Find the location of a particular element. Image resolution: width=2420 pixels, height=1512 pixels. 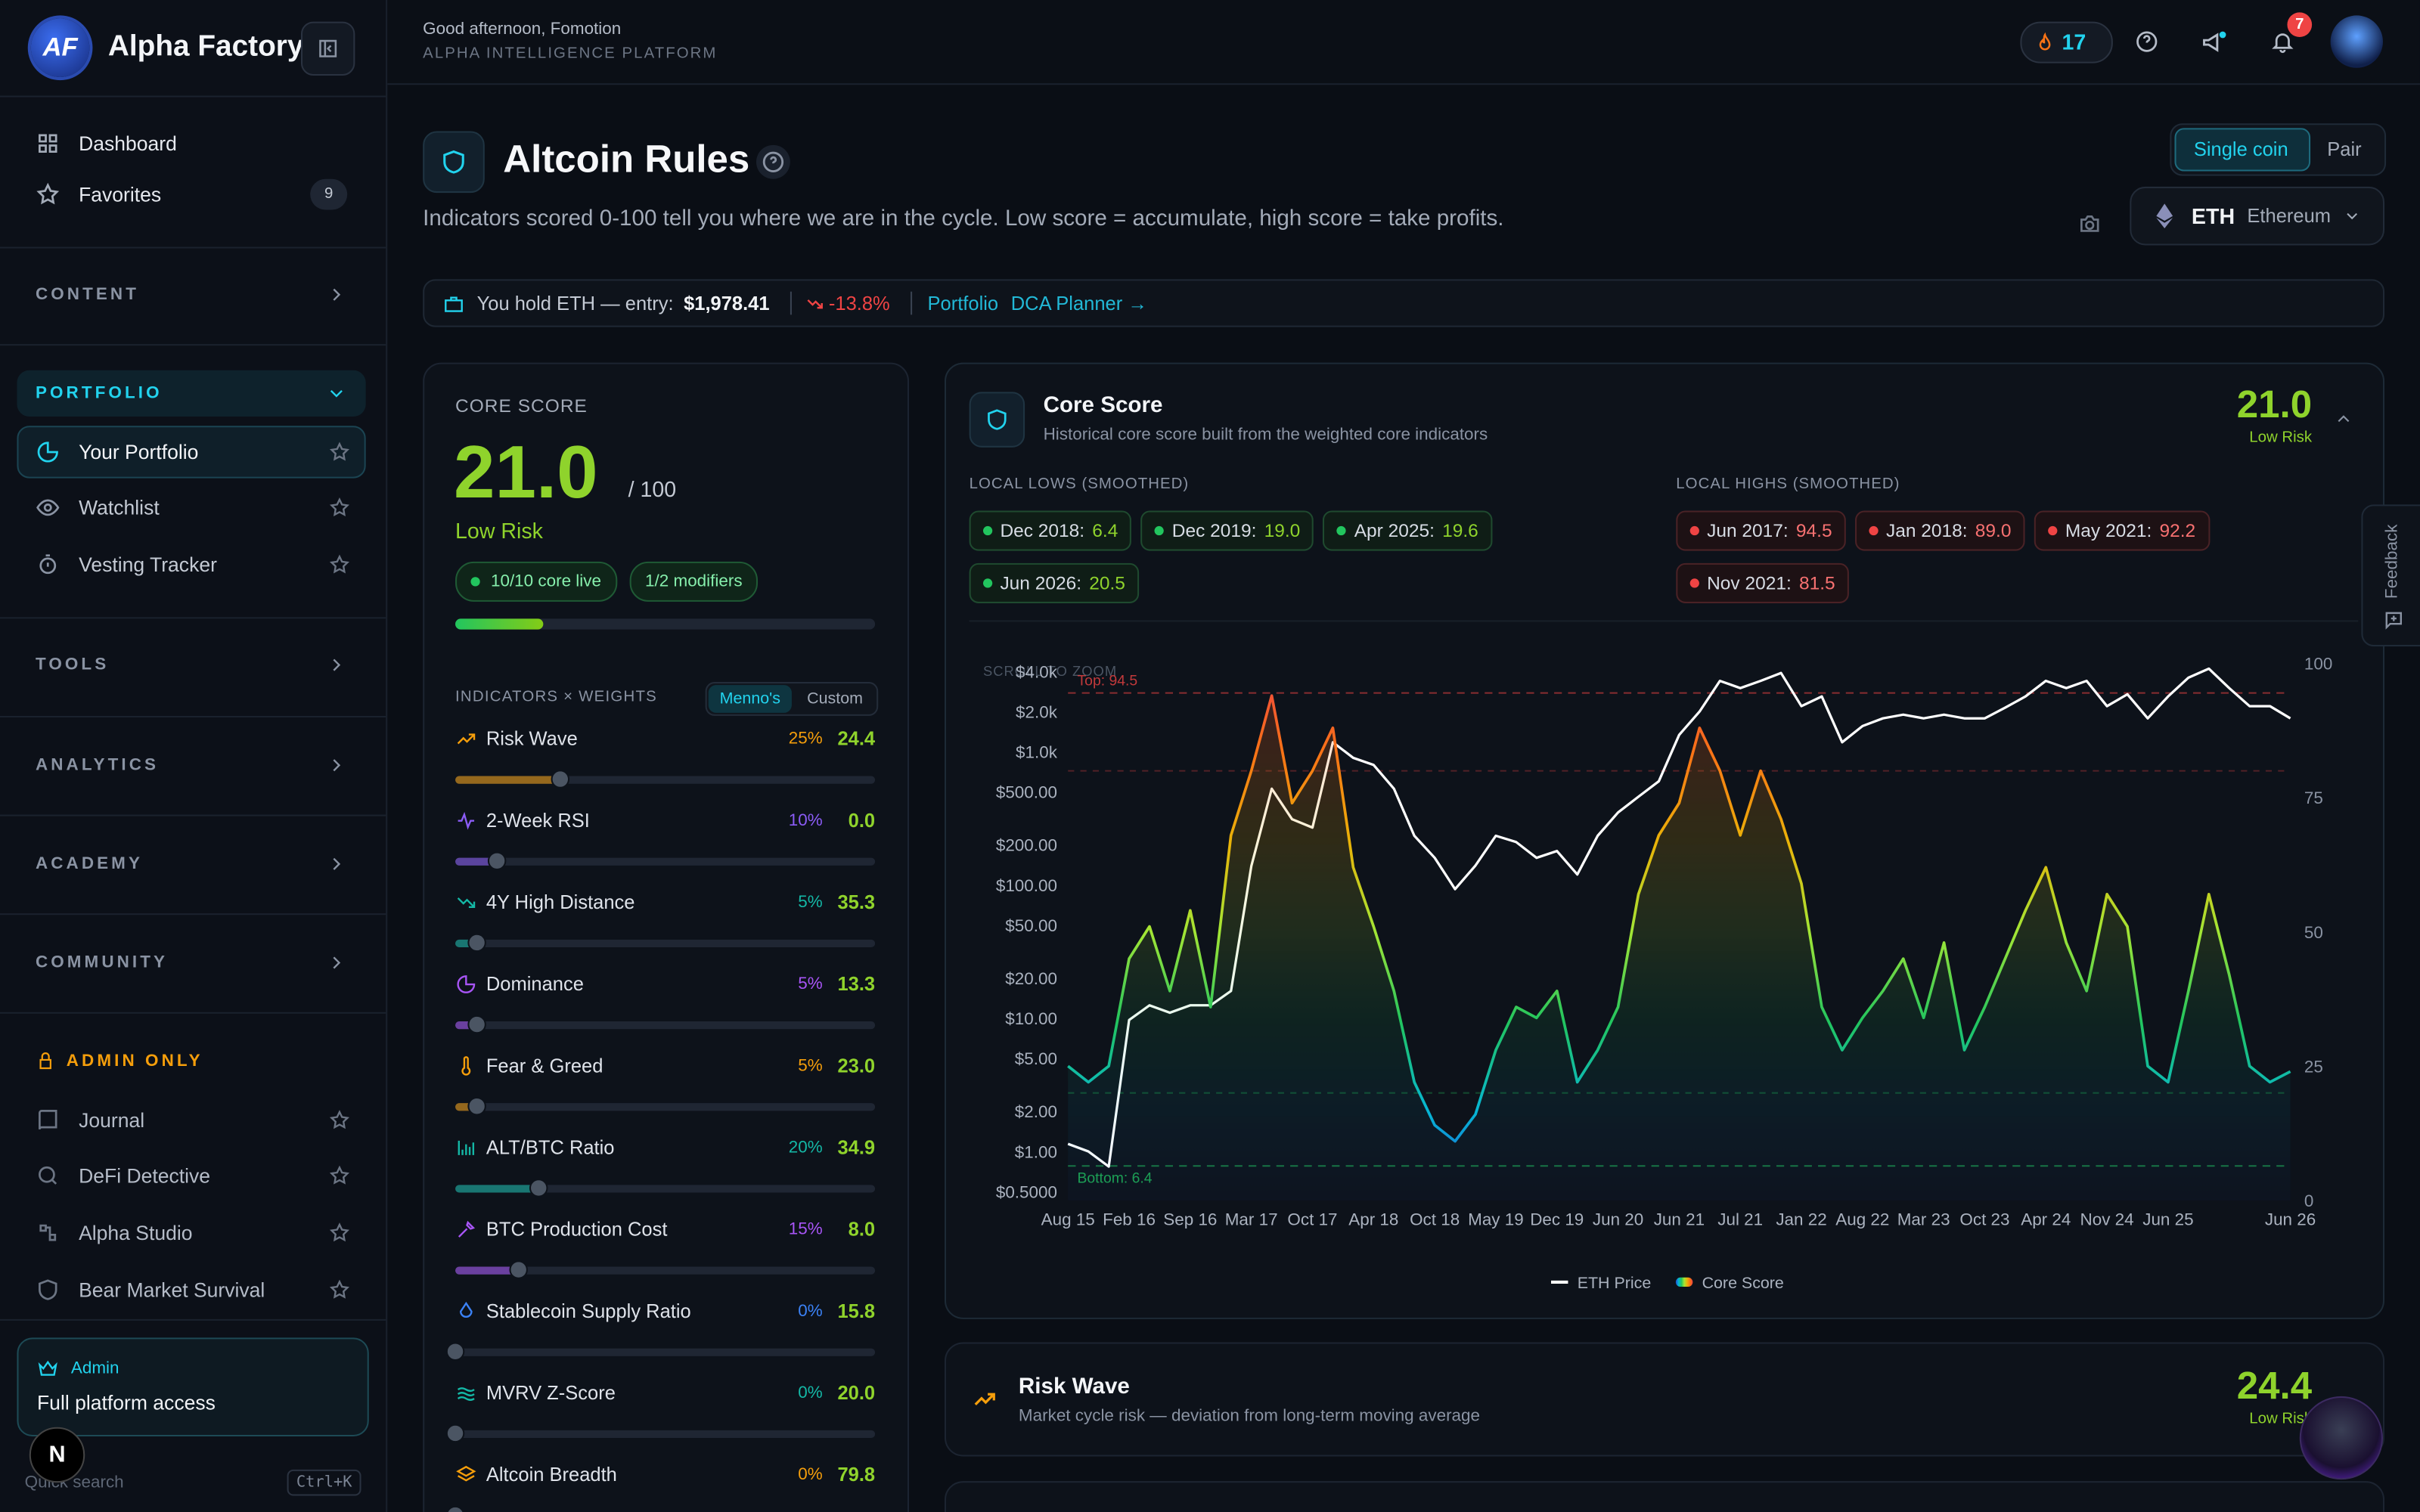

coin-name: Ethereum is located at coordinates (2289, 216).